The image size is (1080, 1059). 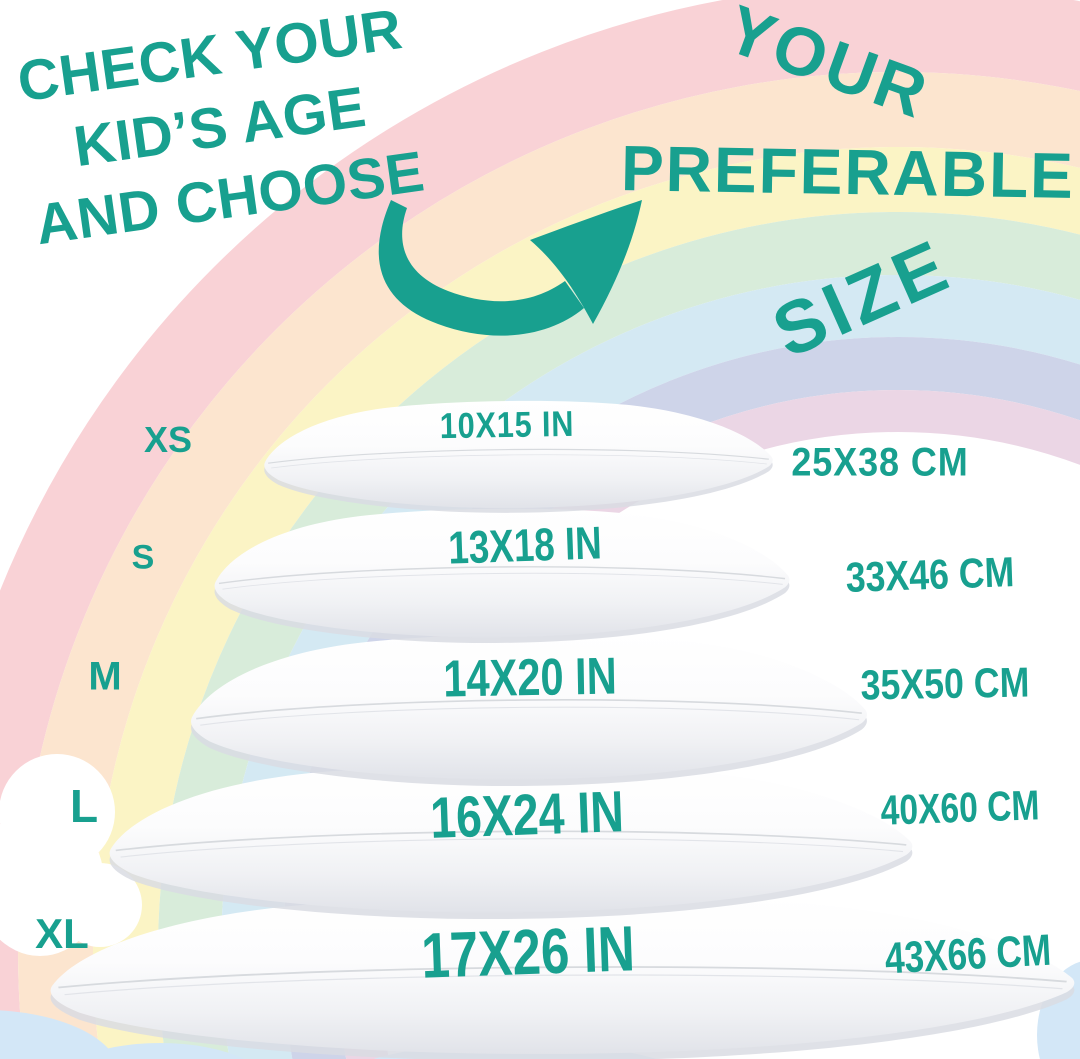 What do you see at coordinates (848, 172) in the screenshot?
I see `tagline-preferable: PREFERABLE` at bounding box center [848, 172].